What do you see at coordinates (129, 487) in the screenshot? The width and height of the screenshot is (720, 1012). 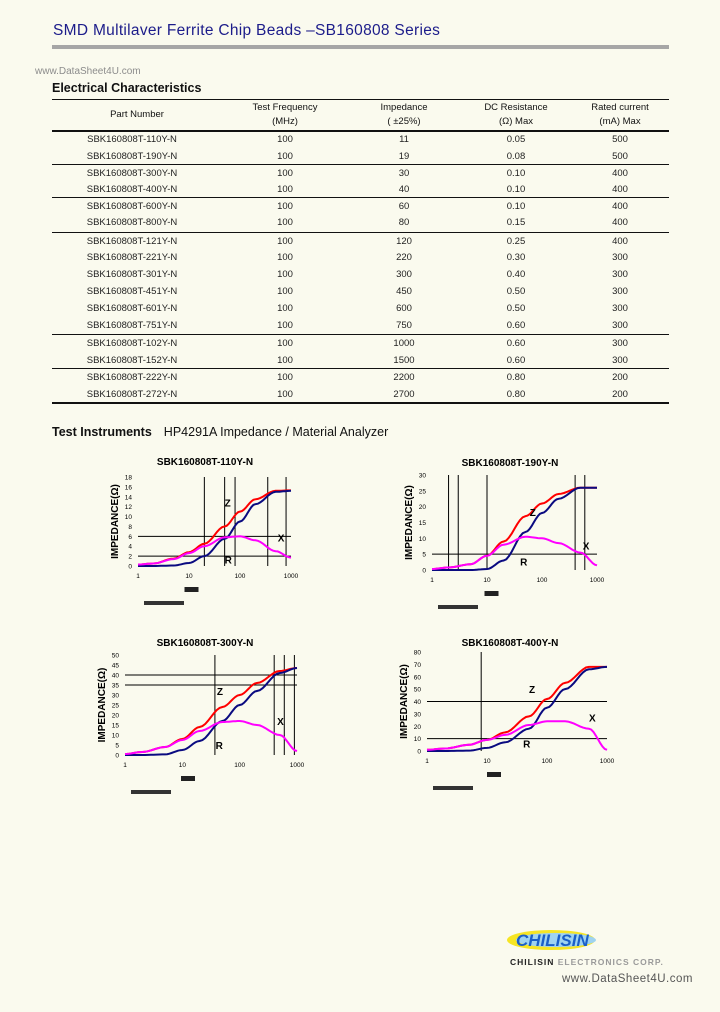 I see `y-tick-label: 16` at bounding box center [129, 487].